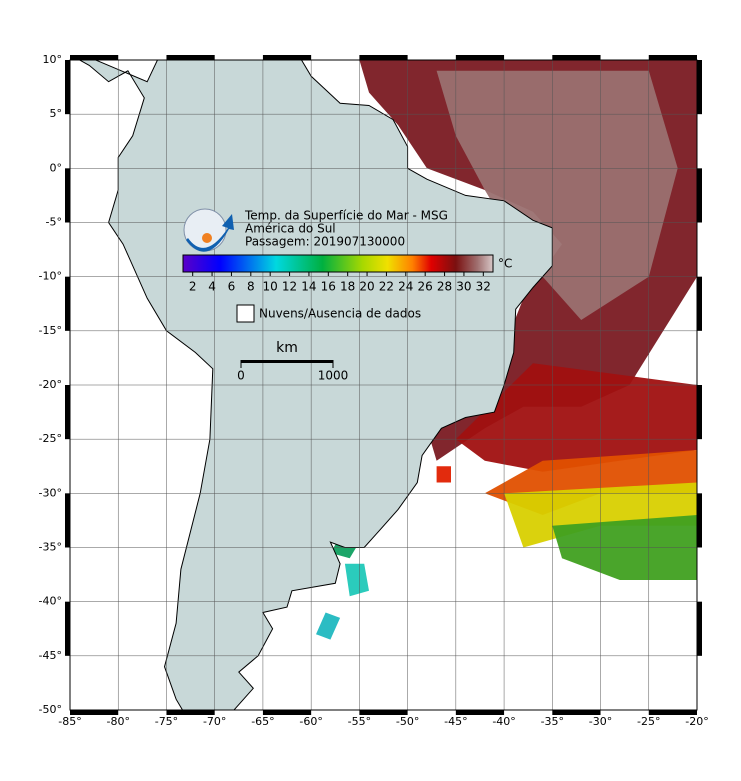  I want to click on x-tick-label: -70°, so click(214, 721).